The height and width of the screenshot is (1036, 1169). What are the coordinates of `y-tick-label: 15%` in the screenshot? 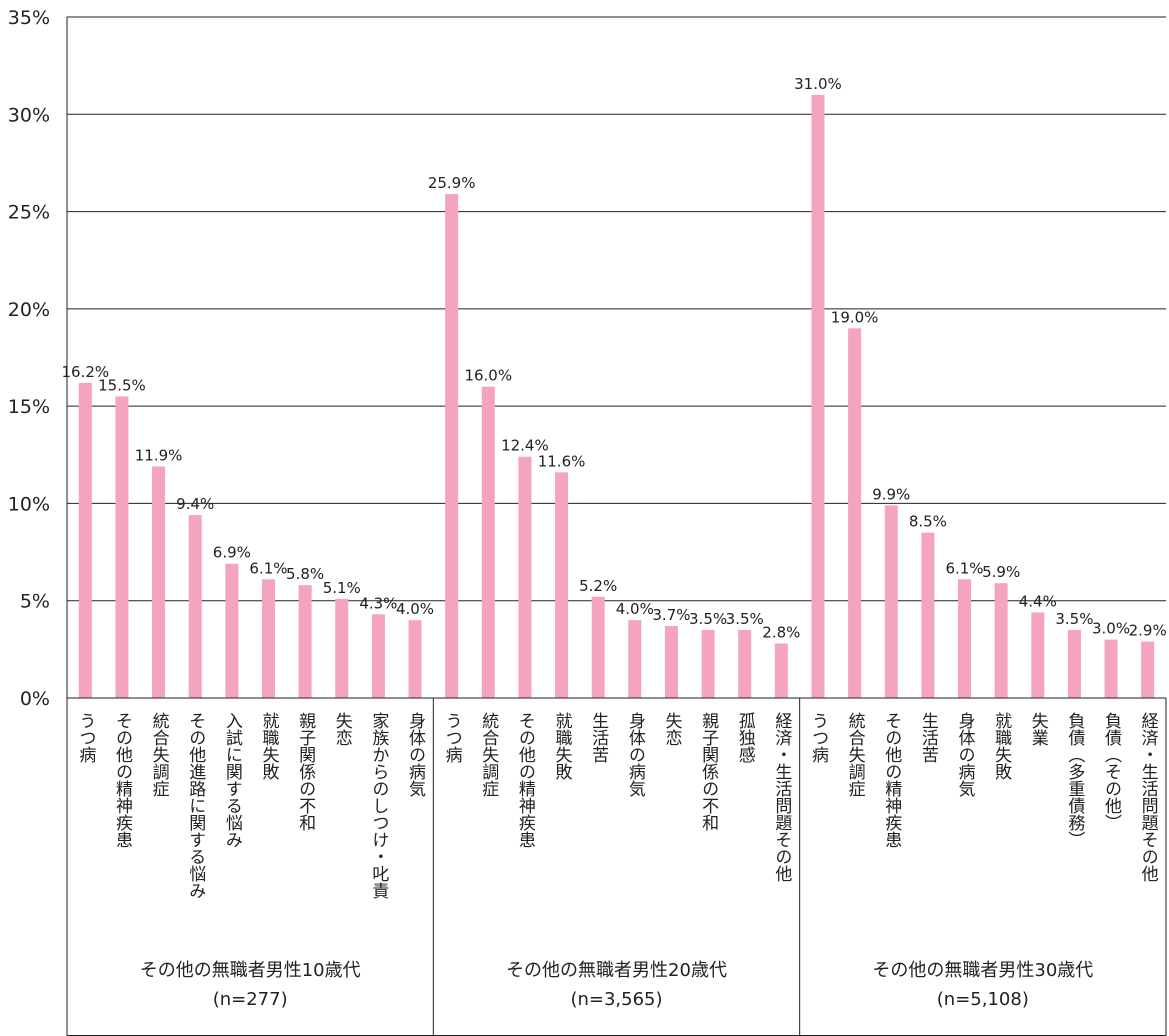 It's located at (29, 407).